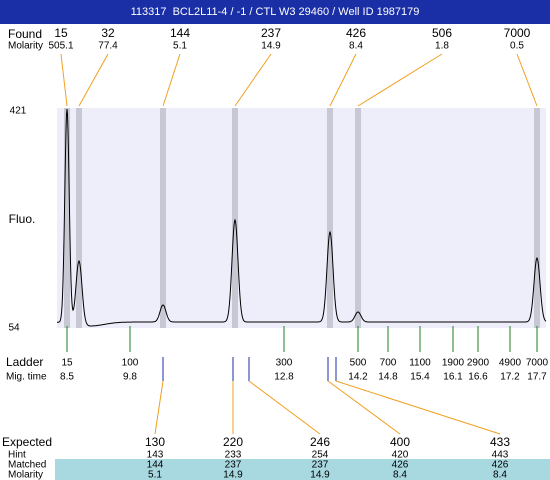 This screenshot has height=480, width=550. What do you see at coordinates (517, 46) in the screenshot?
I see `label: 0.5` at bounding box center [517, 46].